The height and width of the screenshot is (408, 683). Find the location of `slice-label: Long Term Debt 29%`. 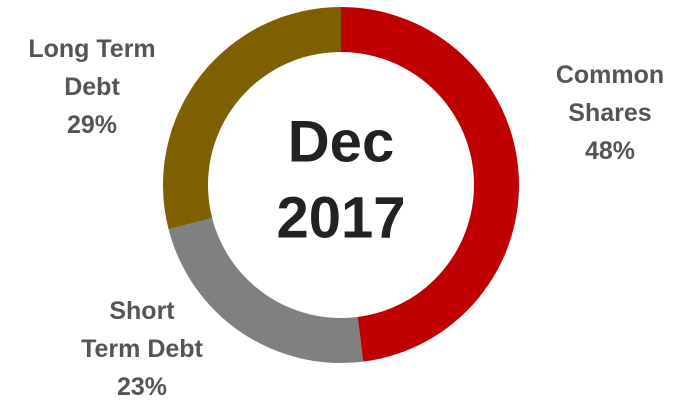

slice-label: Long Term Debt 29% is located at coordinates (92, 87).